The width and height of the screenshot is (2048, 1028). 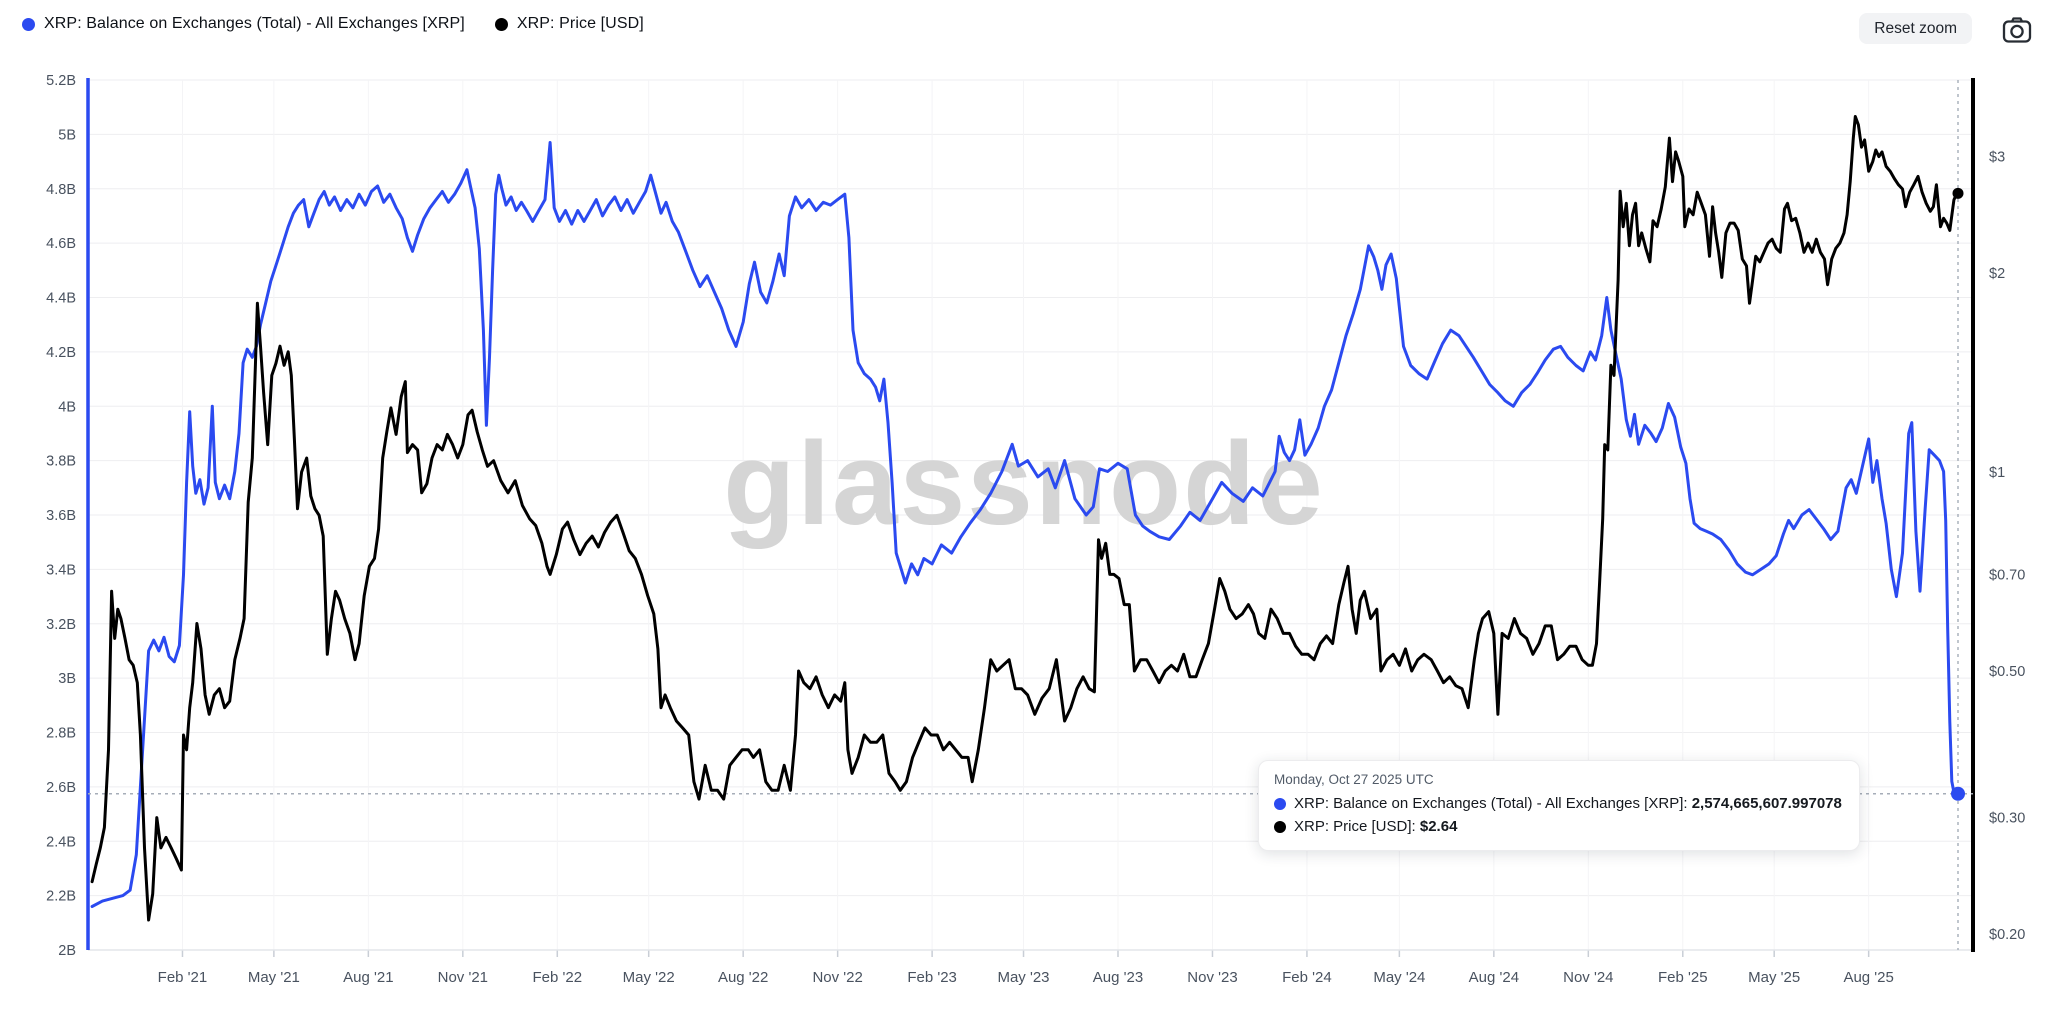 What do you see at coordinates (1118, 977) in the screenshot?
I see `x-axis-tick-label: Aug '23` at bounding box center [1118, 977].